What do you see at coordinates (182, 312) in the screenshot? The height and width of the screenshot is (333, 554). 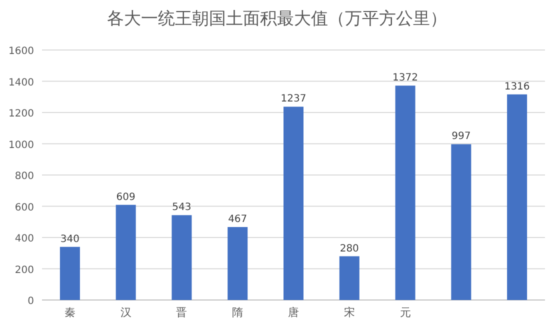 I see `x-tick-label: 晋` at bounding box center [182, 312].